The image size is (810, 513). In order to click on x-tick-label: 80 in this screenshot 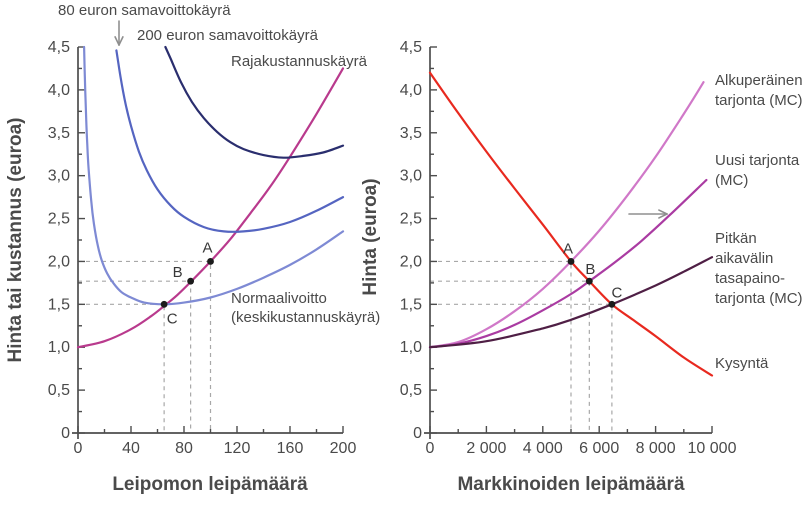, I will do `click(184, 448)`.